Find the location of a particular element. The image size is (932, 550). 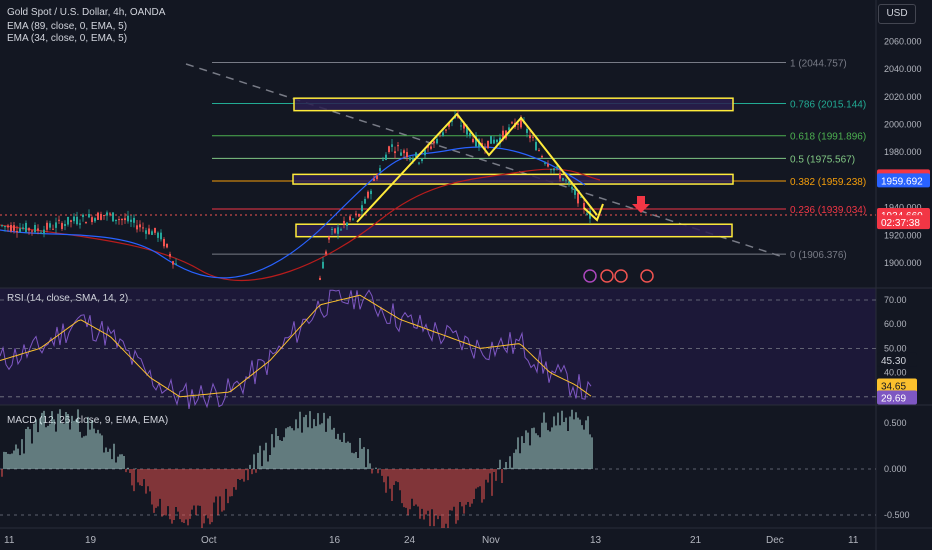

symbol-title: Gold Spot / U.S. Dollar, 4h, OANDA is located at coordinates (86, 12).